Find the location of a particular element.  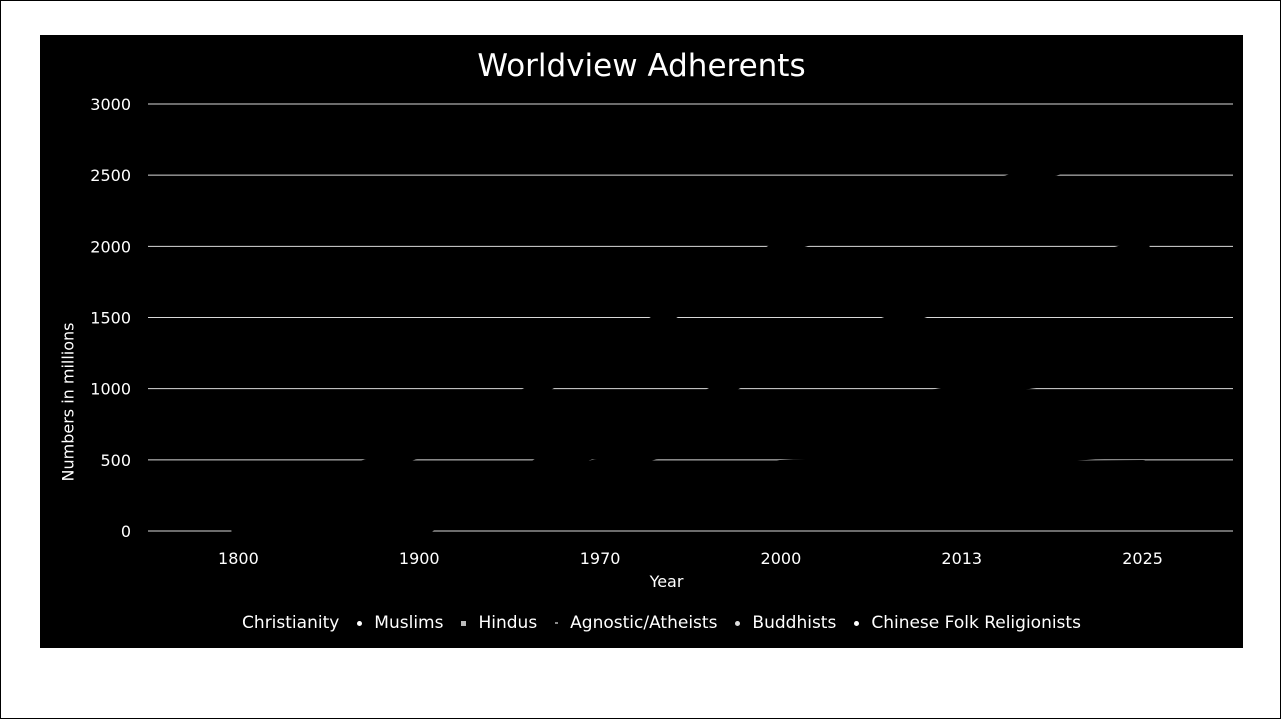

y-tick-label: 2000 is located at coordinates (110, 246).